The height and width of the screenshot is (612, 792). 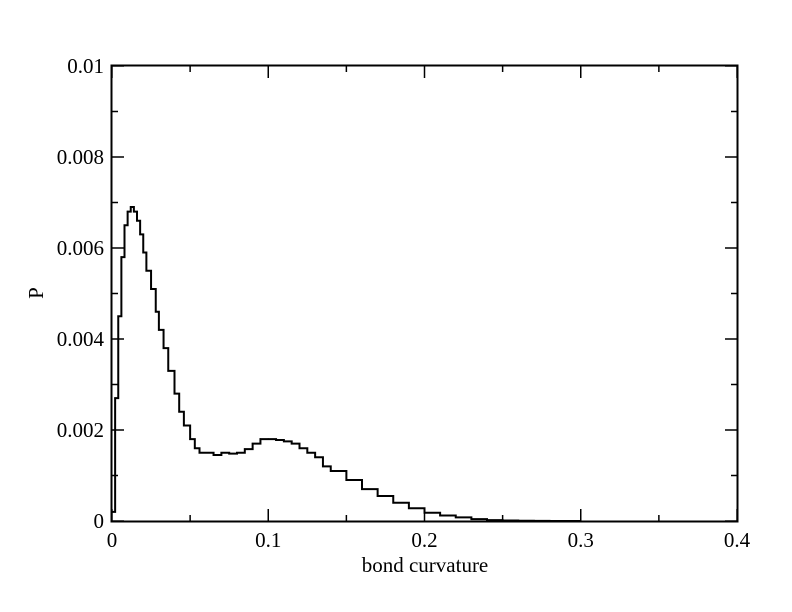 What do you see at coordinates (737, 540) in the screenshot?
I see `x-tick-label: 0.4` at bounding box center [737, 540].